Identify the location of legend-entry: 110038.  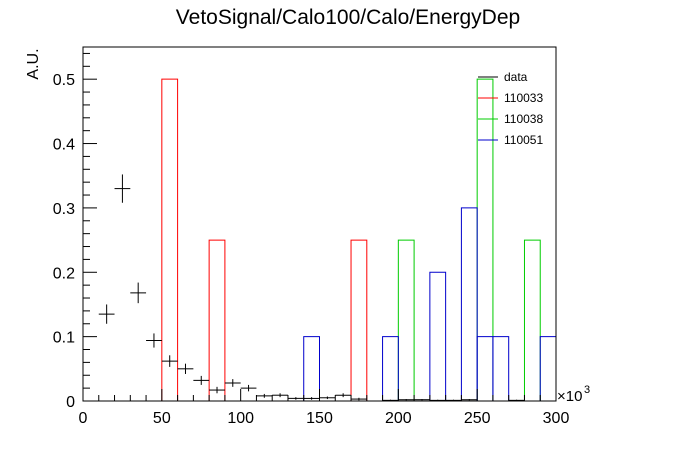
(510, 119).